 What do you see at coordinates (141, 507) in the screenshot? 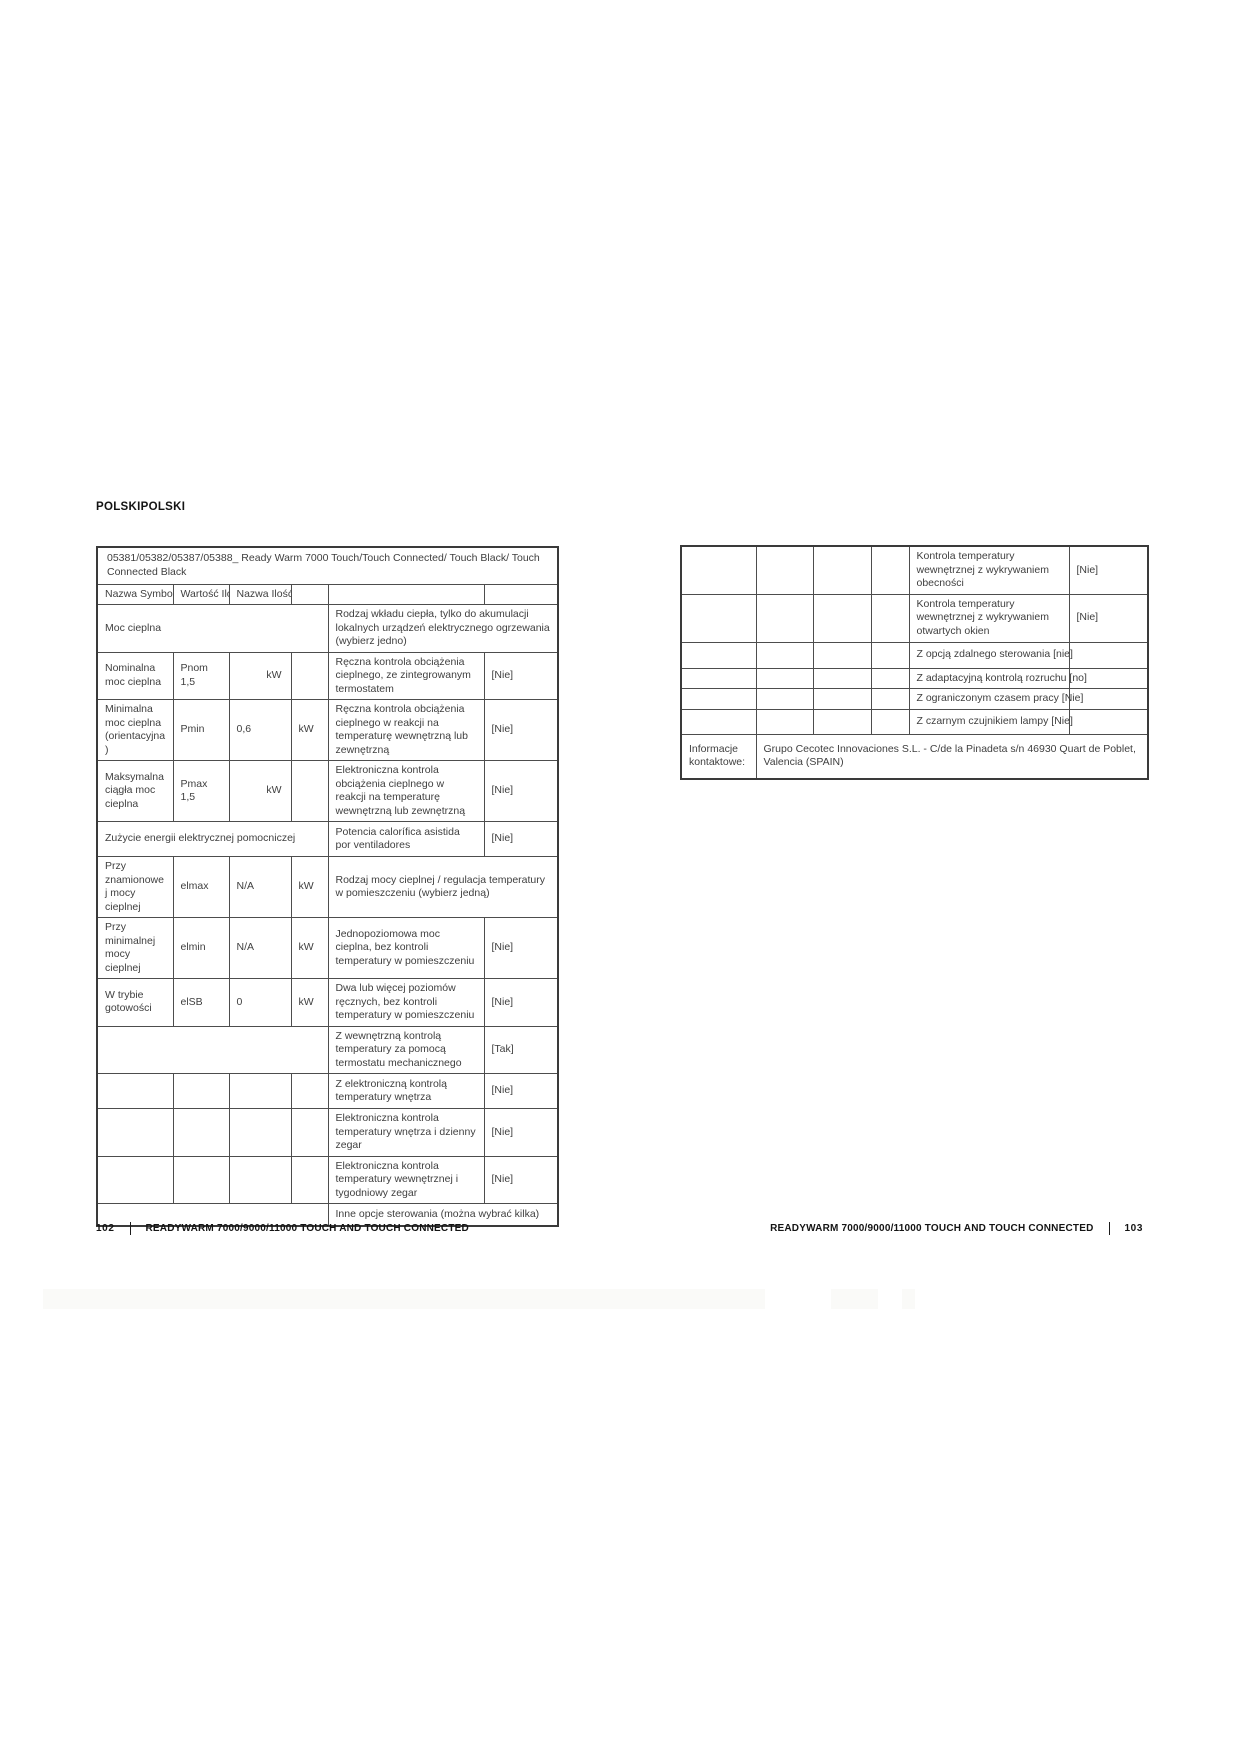
I see `page-language-heading: POLSKIPOLSKI` at bounding box center [141, 507].